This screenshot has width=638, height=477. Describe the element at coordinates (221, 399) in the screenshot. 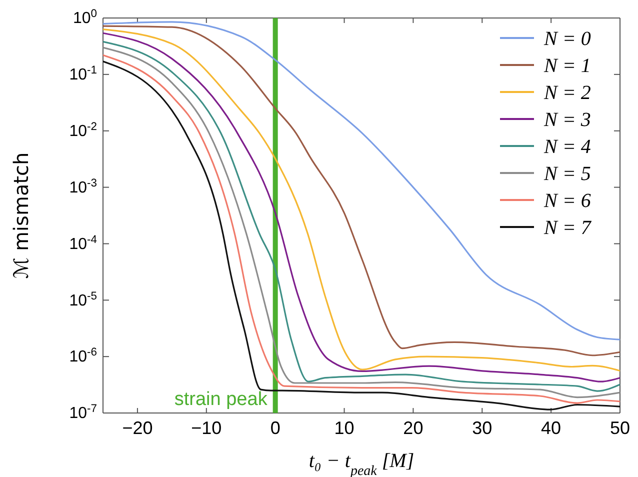

I see `ref-line-label: strain peak` at that location.